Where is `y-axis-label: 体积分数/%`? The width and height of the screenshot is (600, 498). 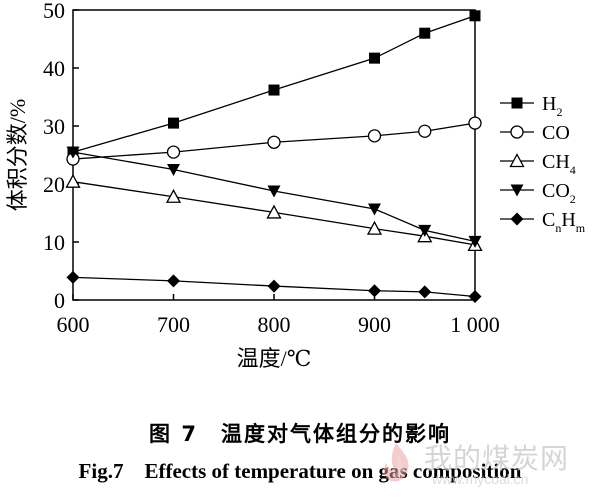
y-axis-label: 体积分数/% is located at coordinates (17, 155).